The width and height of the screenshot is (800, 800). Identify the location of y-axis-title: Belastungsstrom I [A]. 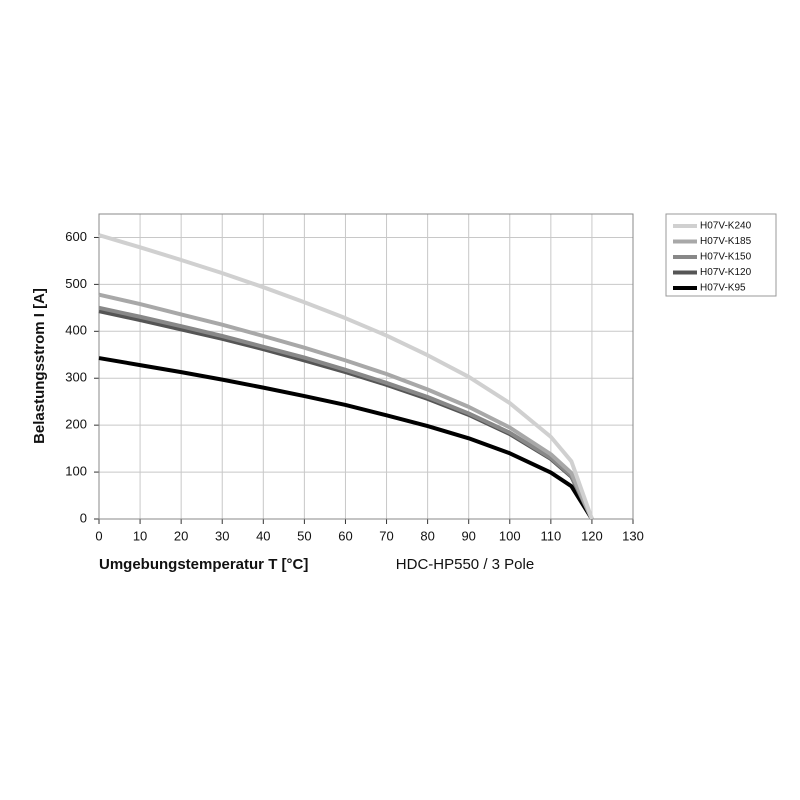
(39, 366).